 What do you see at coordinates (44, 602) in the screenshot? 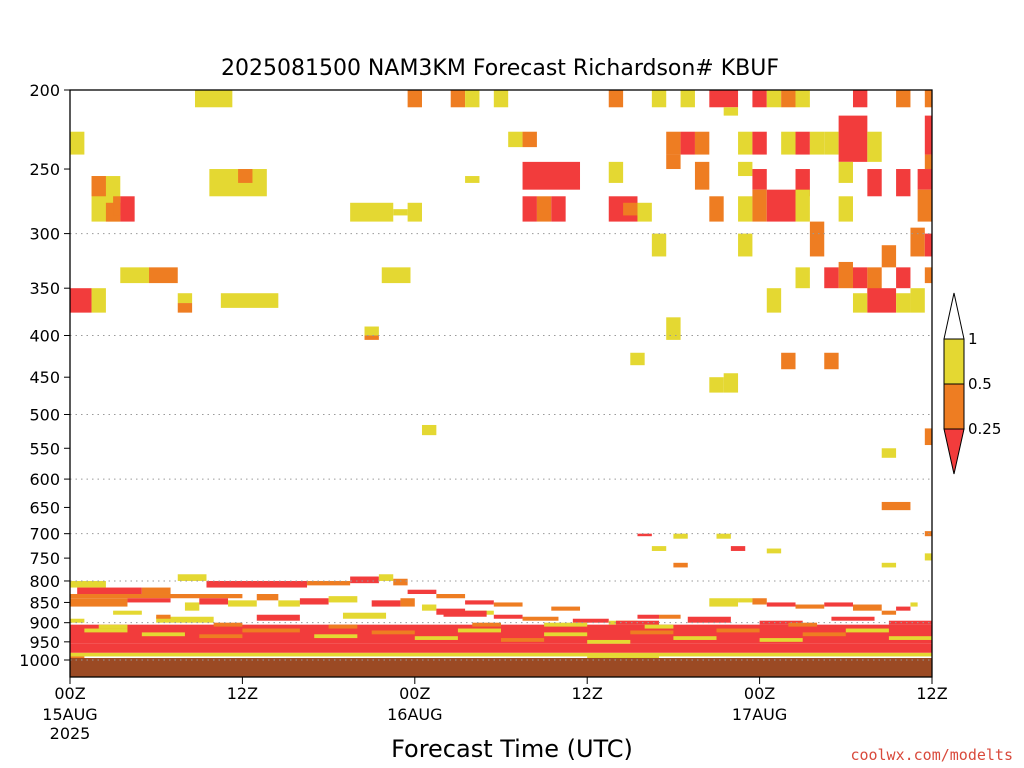
I see `y-tick-label: 850` at bounding box center [44, 602].